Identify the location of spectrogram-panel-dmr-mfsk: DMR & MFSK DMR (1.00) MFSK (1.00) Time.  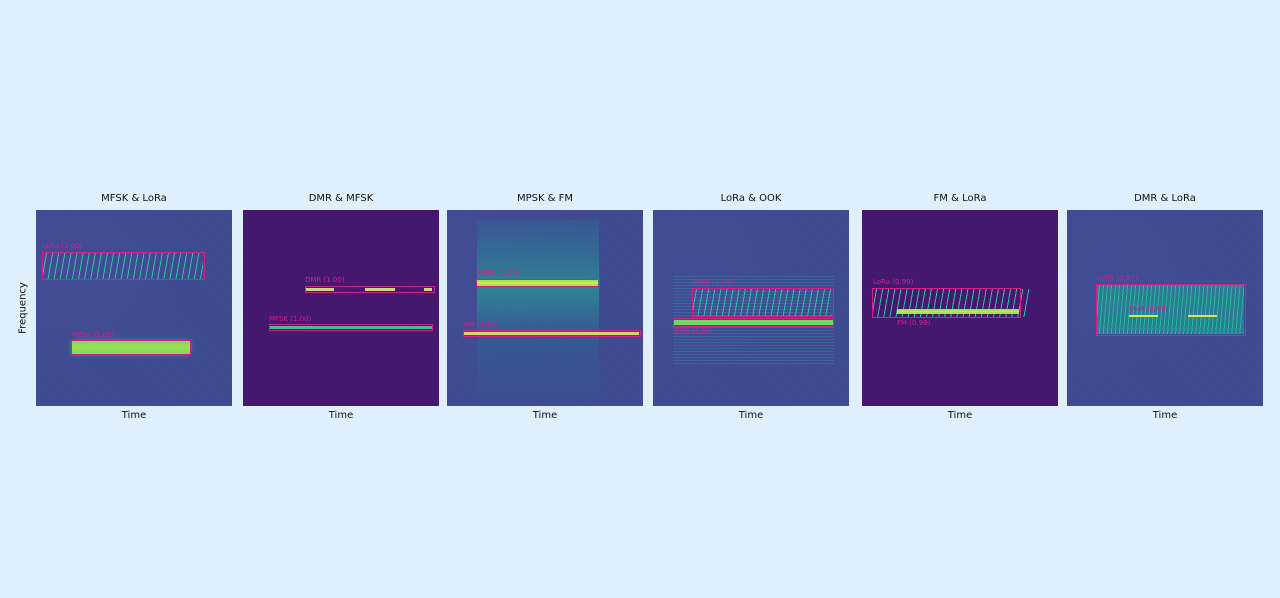
(341, 307).